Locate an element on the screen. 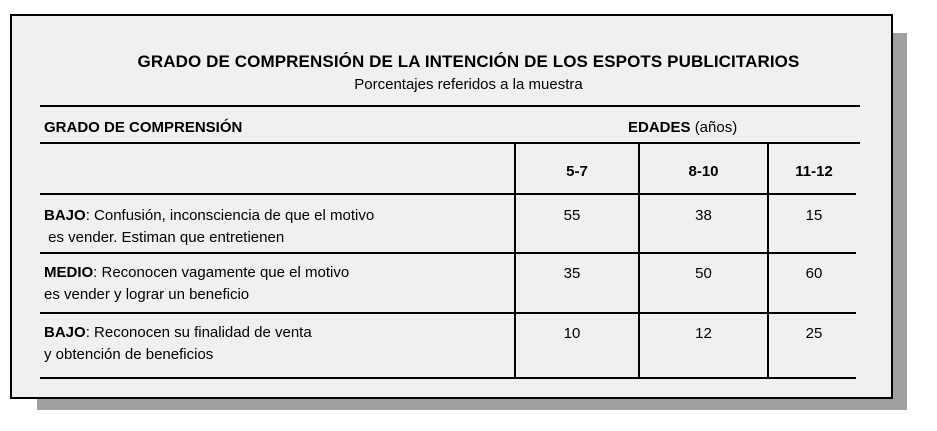  row-desc-2b: es vender y lograr un beneficio is located at coordinates (147, 294).